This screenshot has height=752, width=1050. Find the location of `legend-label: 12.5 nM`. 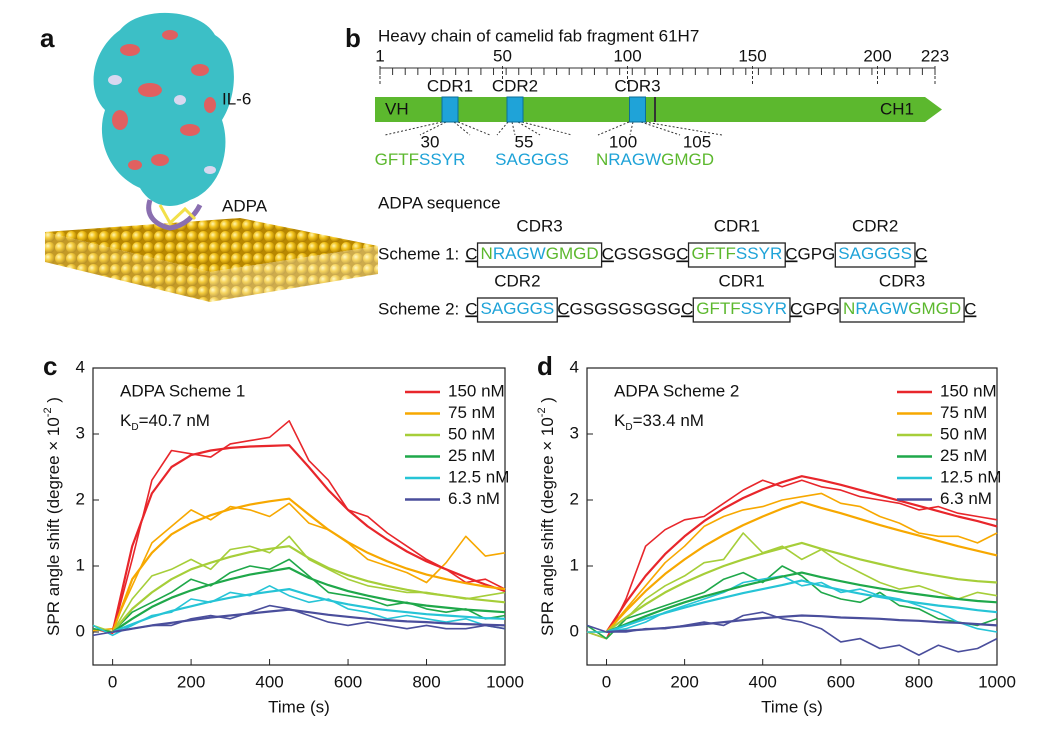

legend-label: 12.5 nM is located at coordinates (478, 476).